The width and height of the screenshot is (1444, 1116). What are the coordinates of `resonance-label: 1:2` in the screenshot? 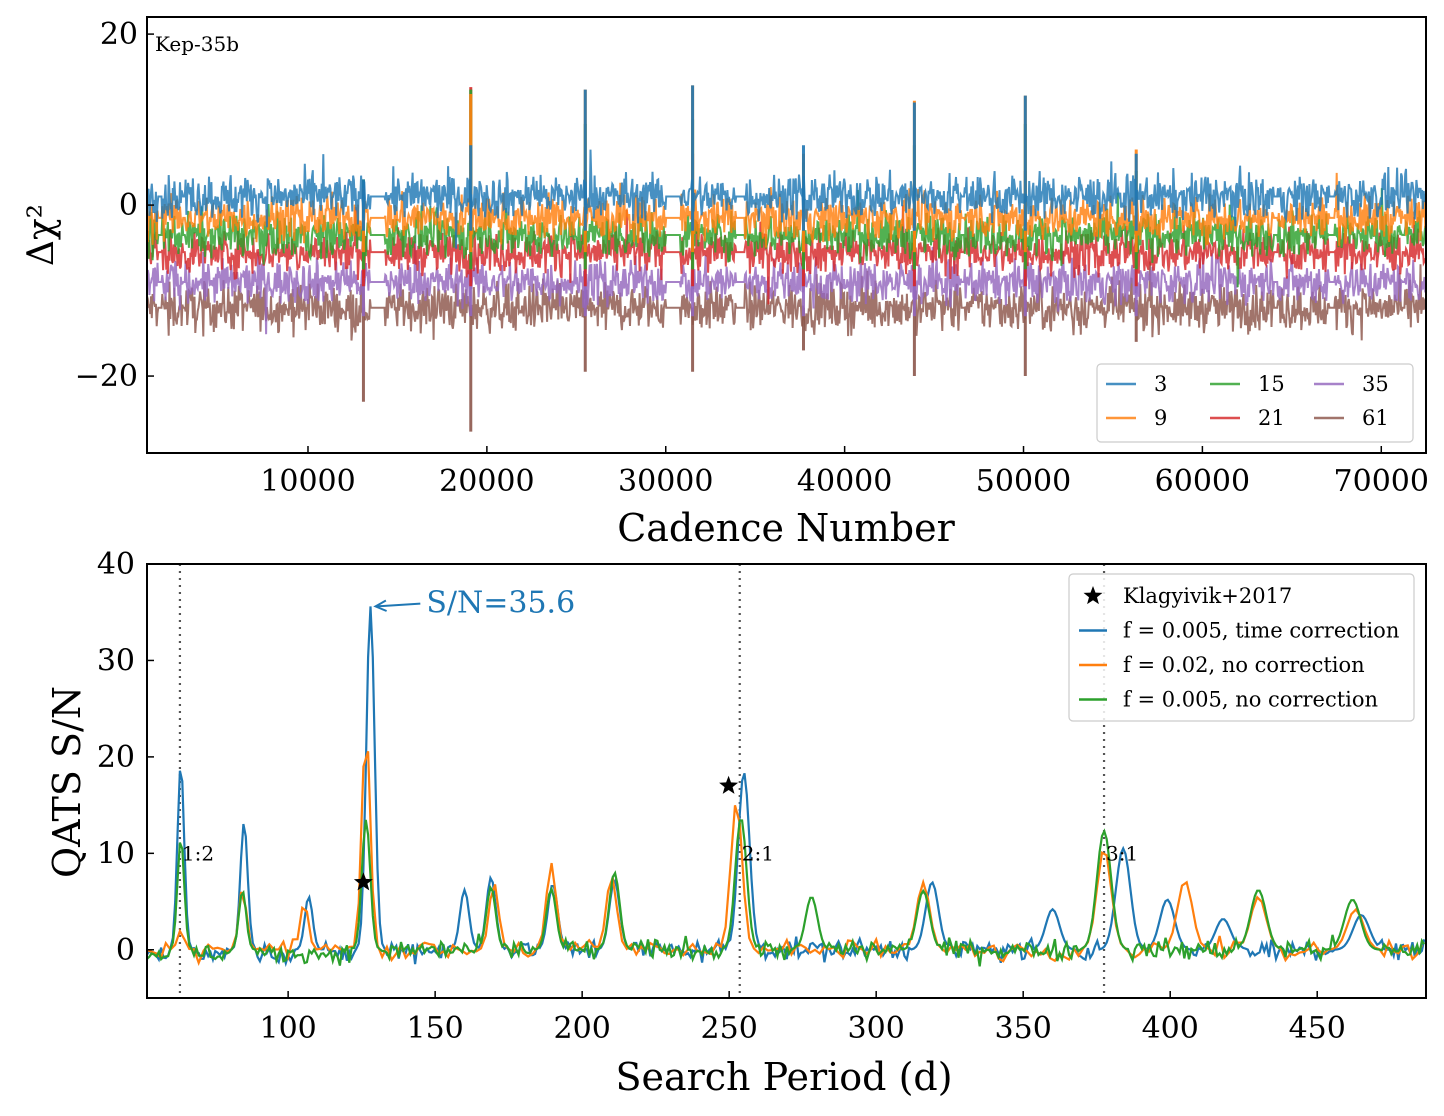 It's located at (198, 853).